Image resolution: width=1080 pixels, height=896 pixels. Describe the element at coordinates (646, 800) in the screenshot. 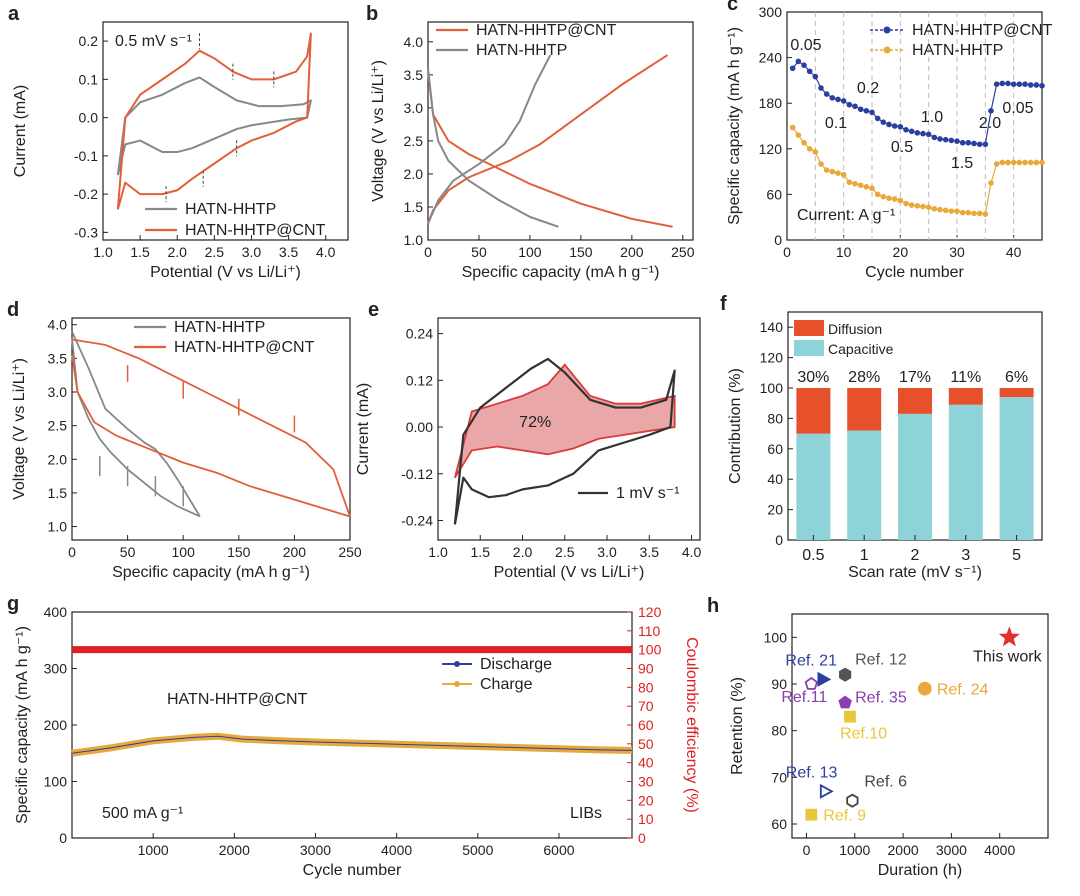

I see `y-right-tick-label: 20` at that location.